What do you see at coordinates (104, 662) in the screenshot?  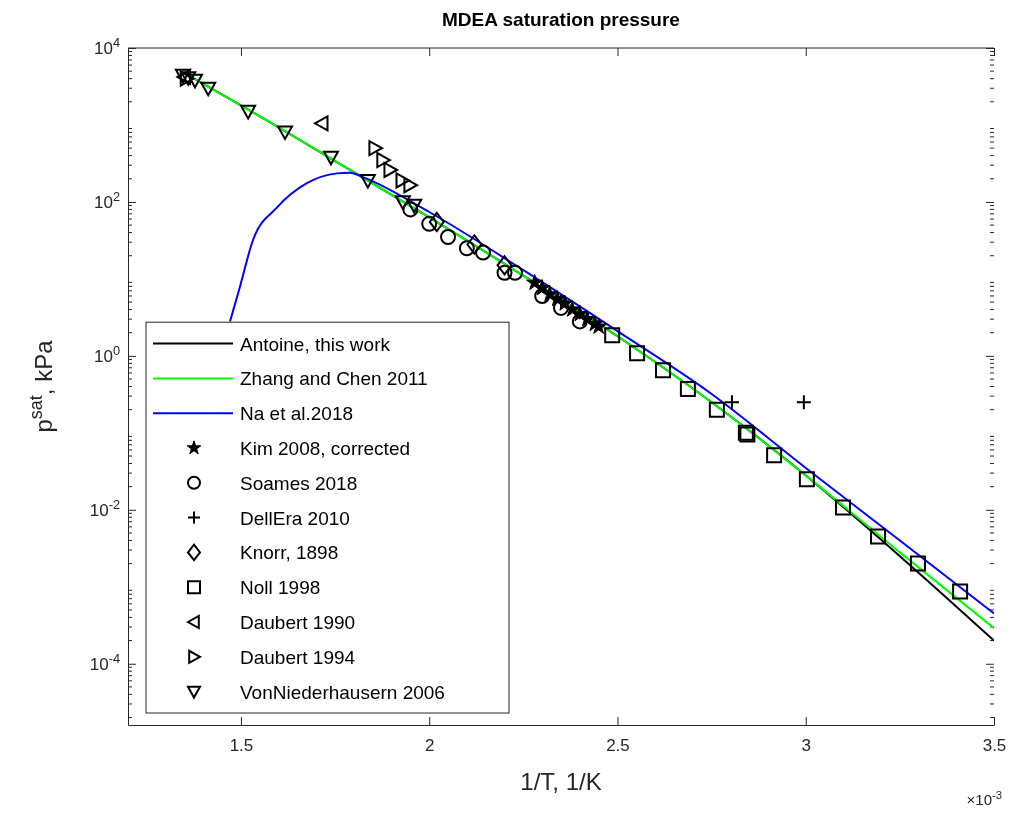 I see `y-tick-label: 10$^{-4}$` at bounding box center [104, 662].